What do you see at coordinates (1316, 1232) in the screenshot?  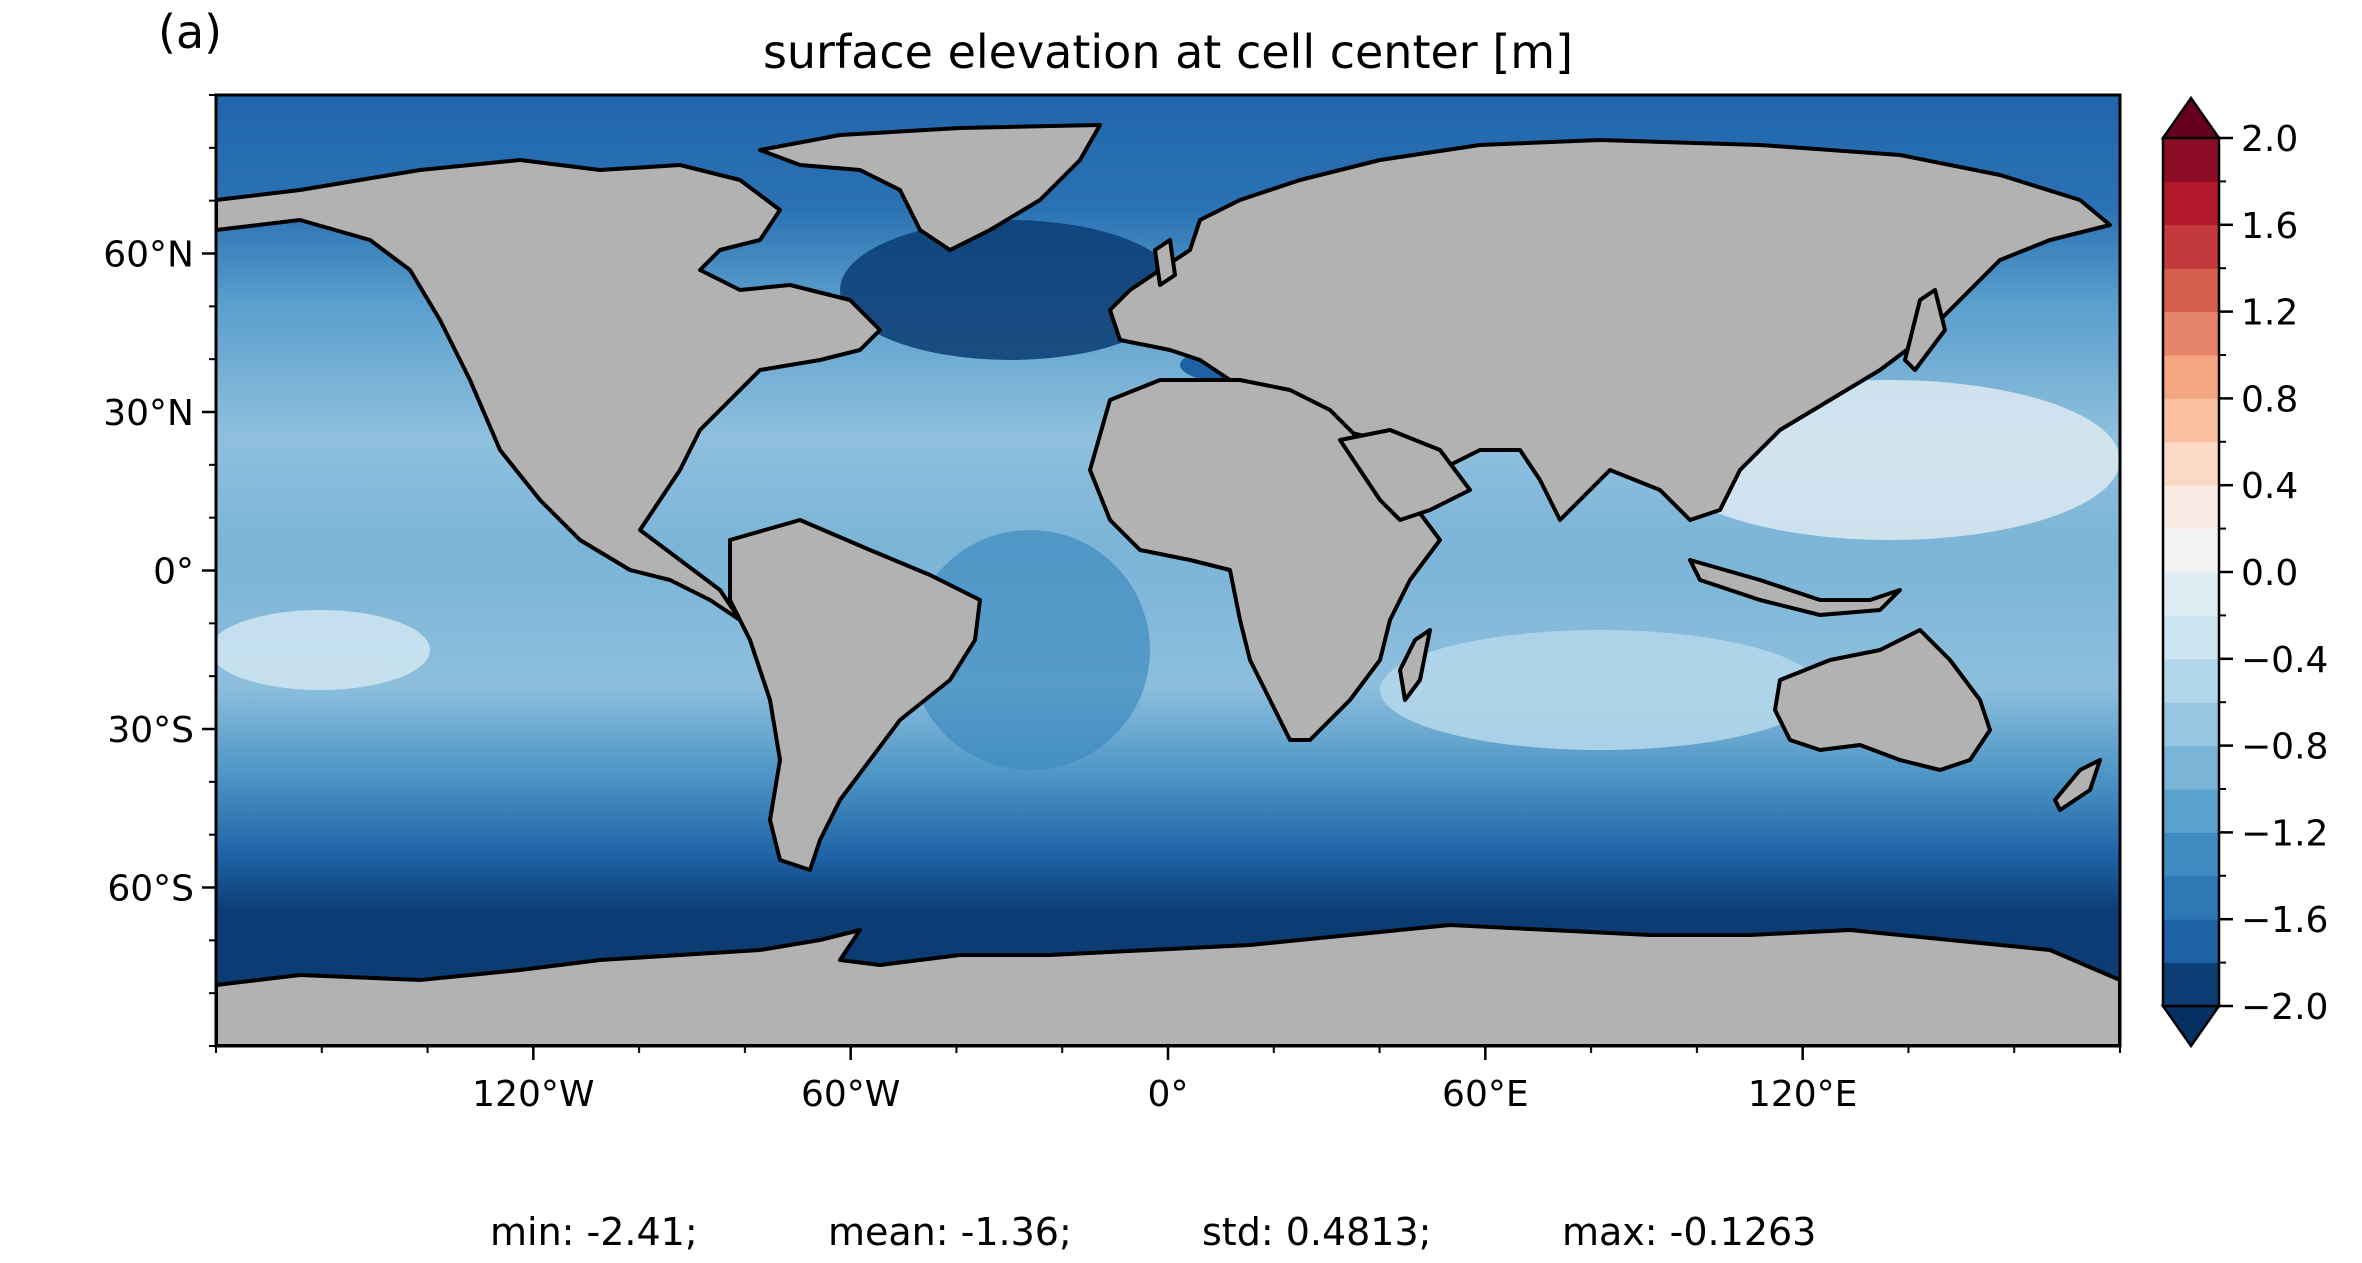 I see `stat-std: std: 0.4813;` at bounding box center [1316, 1232].